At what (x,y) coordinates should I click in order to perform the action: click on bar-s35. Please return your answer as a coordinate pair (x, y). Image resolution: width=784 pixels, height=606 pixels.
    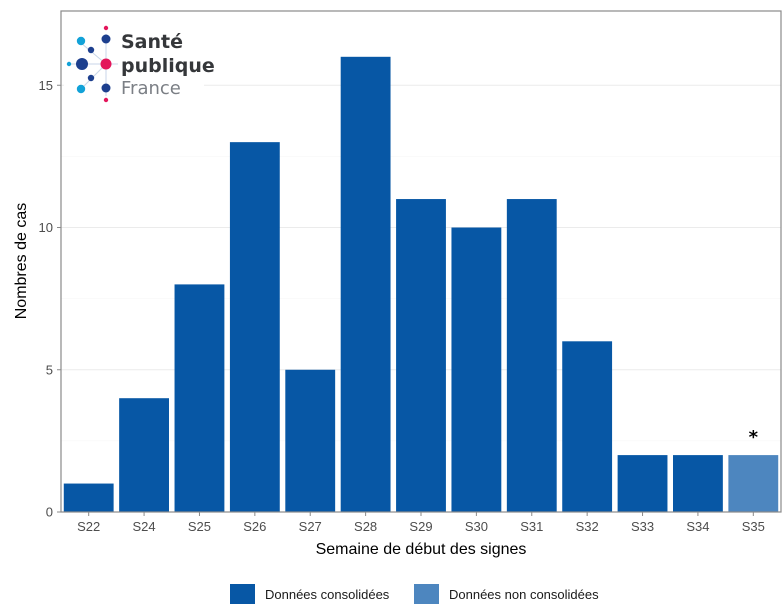
    Looking at the image, I should click on (753, 483).